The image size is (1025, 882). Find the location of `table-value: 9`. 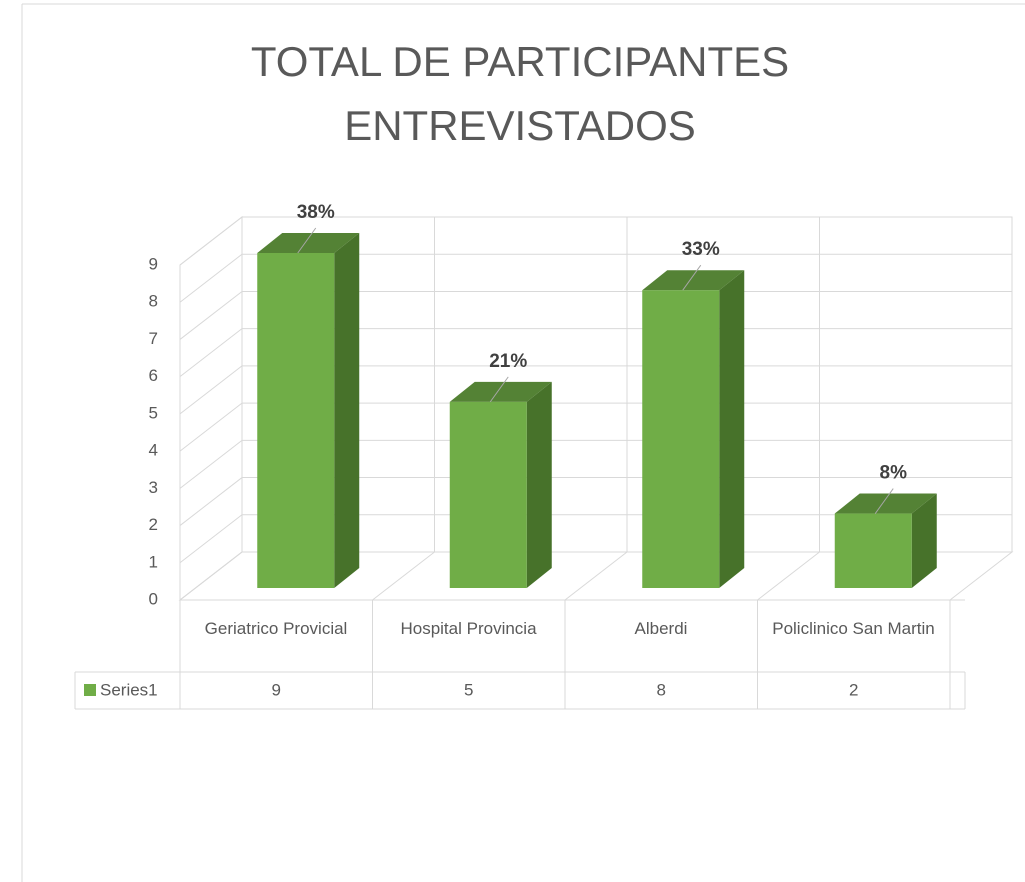

table-value: 9 is located at coordinates (276, 689).